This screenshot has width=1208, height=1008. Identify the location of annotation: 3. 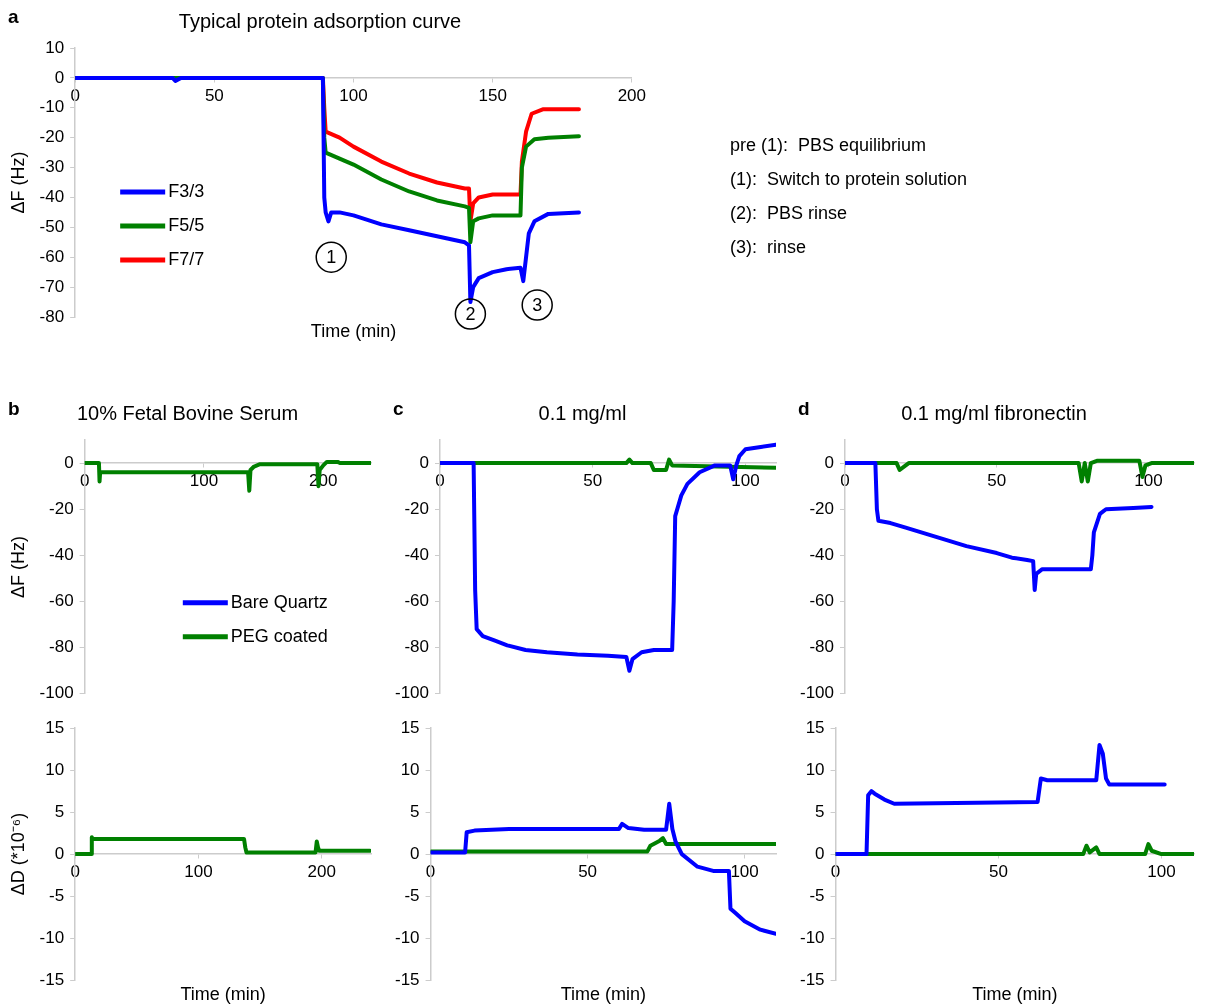
(537, 305).